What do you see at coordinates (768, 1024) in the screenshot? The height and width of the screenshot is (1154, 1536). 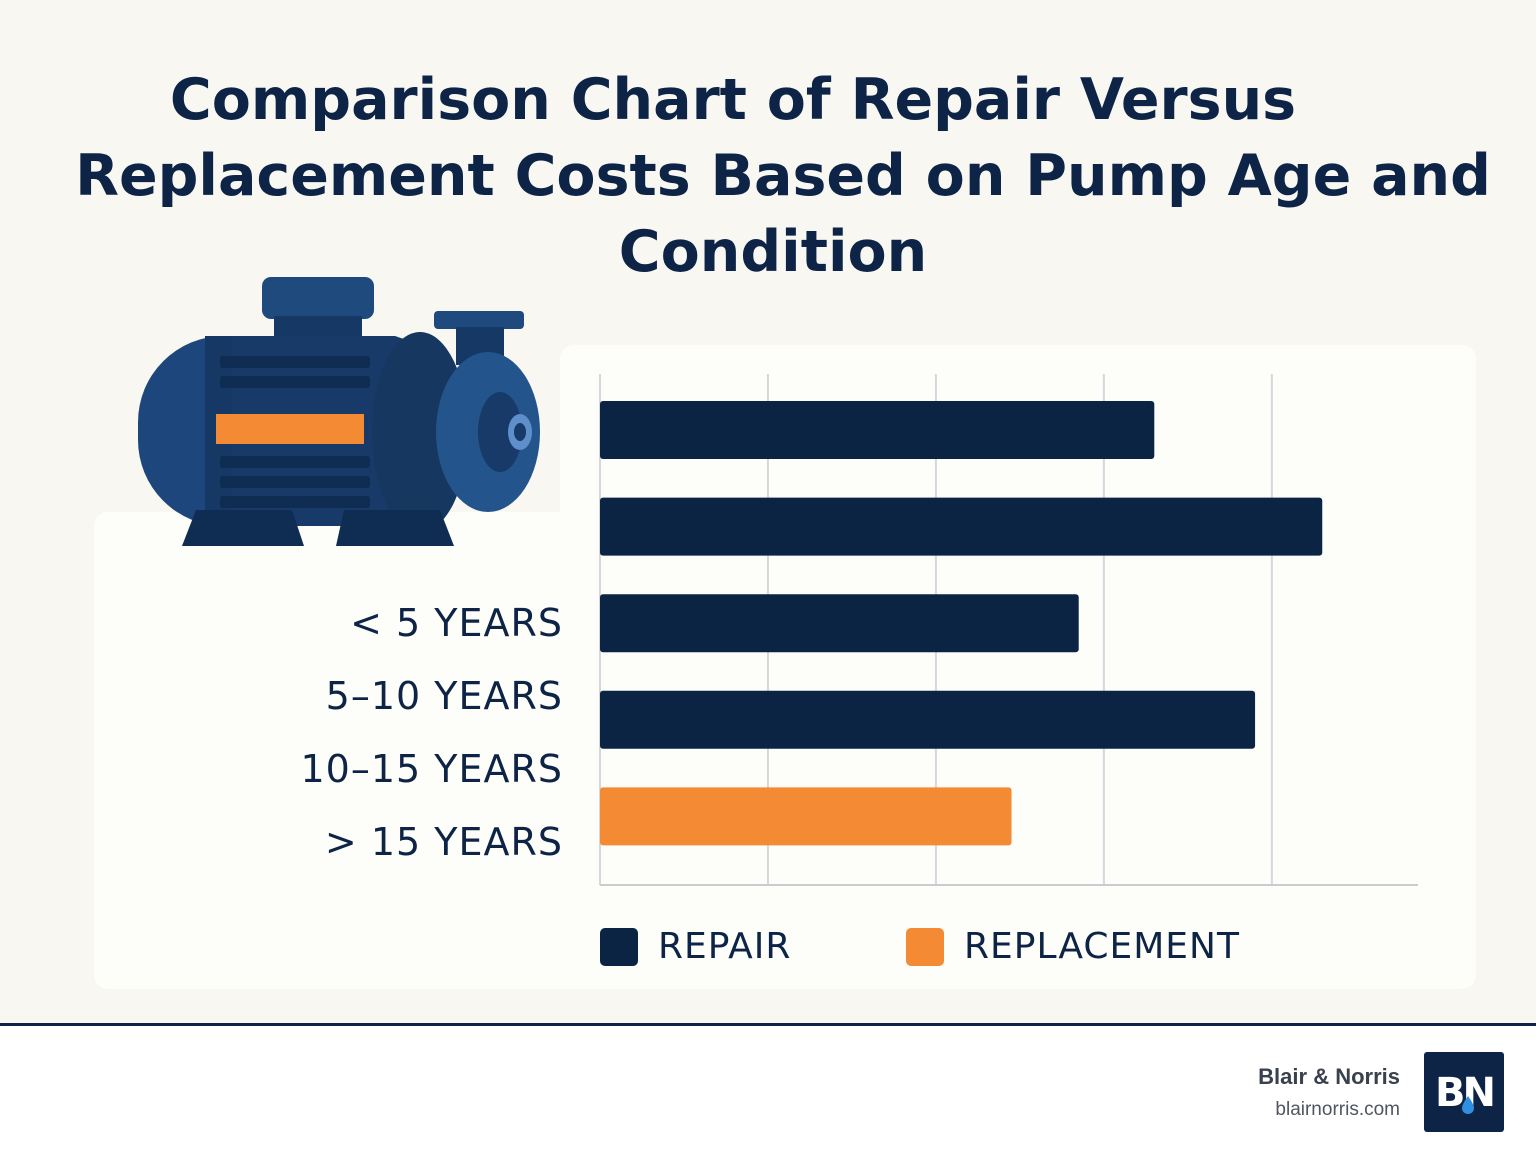 I see `footer-divider` at bounding box center [768, 1024].